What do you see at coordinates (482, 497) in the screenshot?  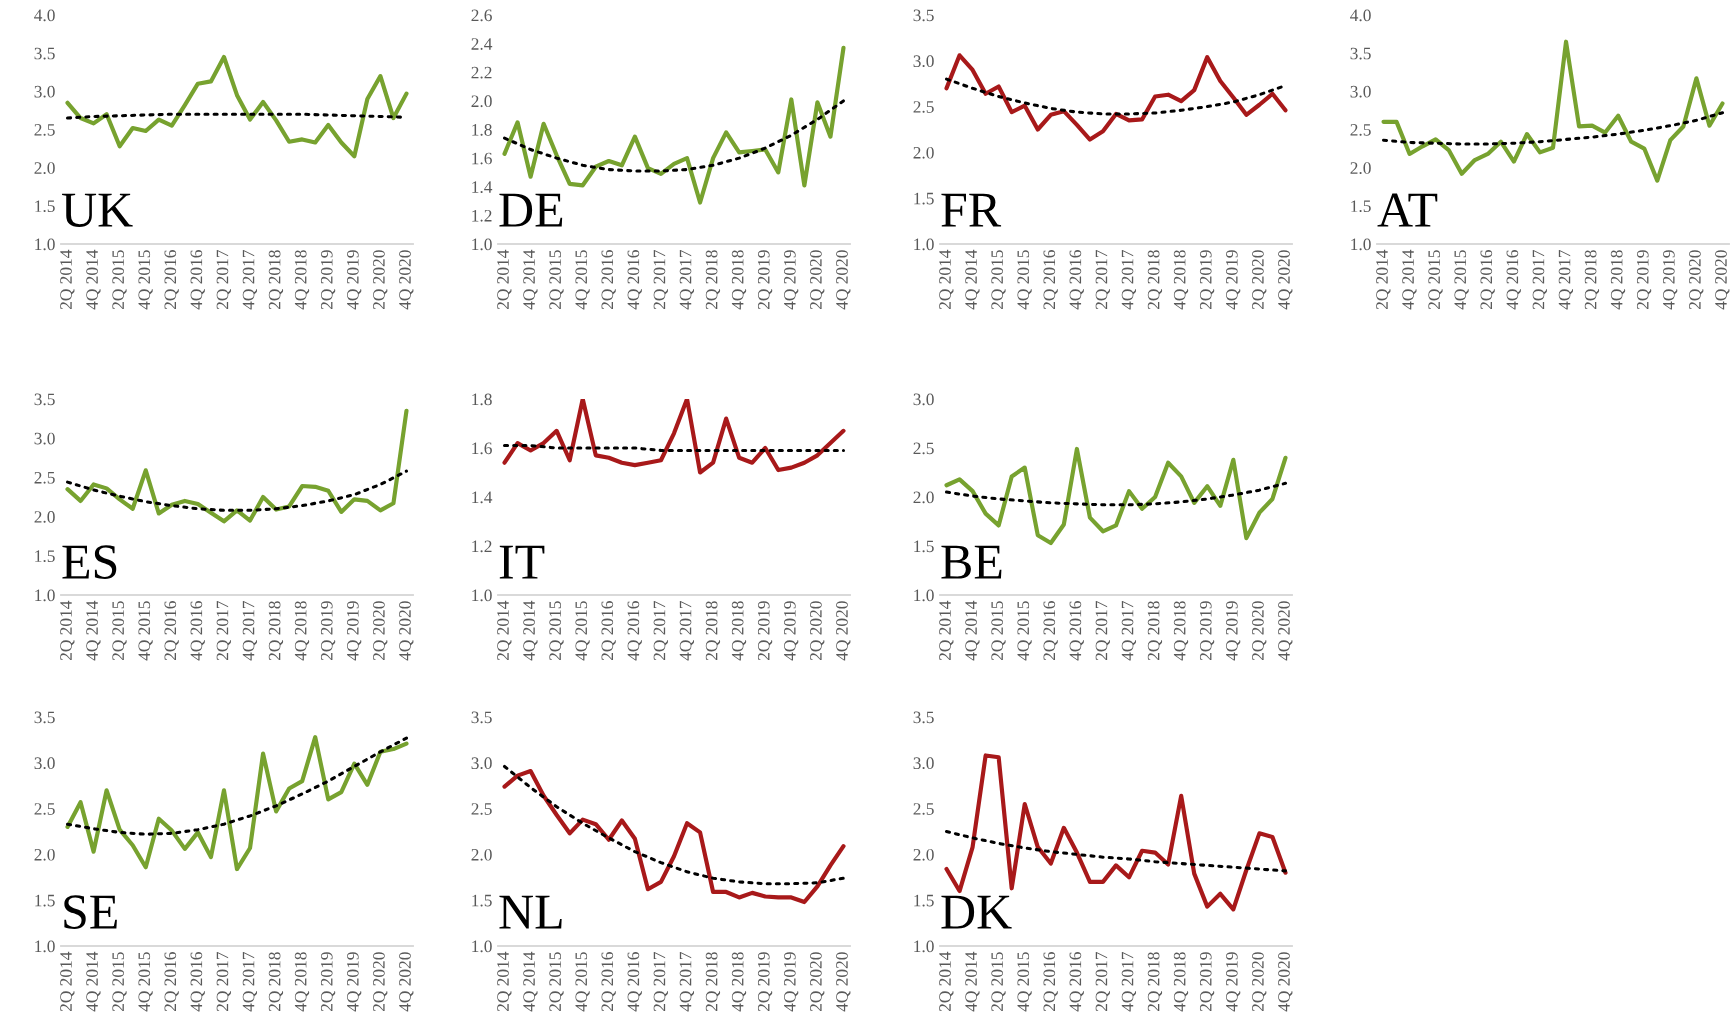 I see `y-tick-label: 1.4` at bounding box center [482, 497].